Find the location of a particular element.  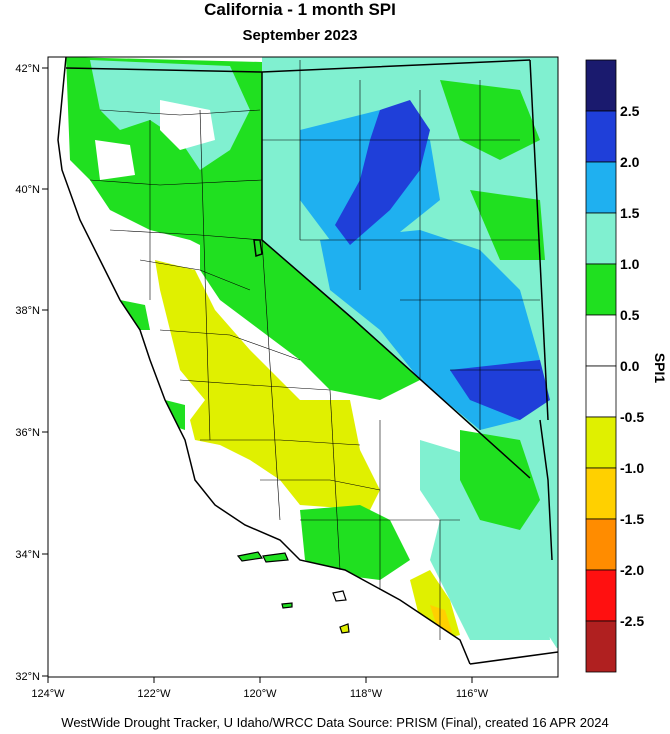

colorbar-label: -0.5 is located at coordinates (632, 417).